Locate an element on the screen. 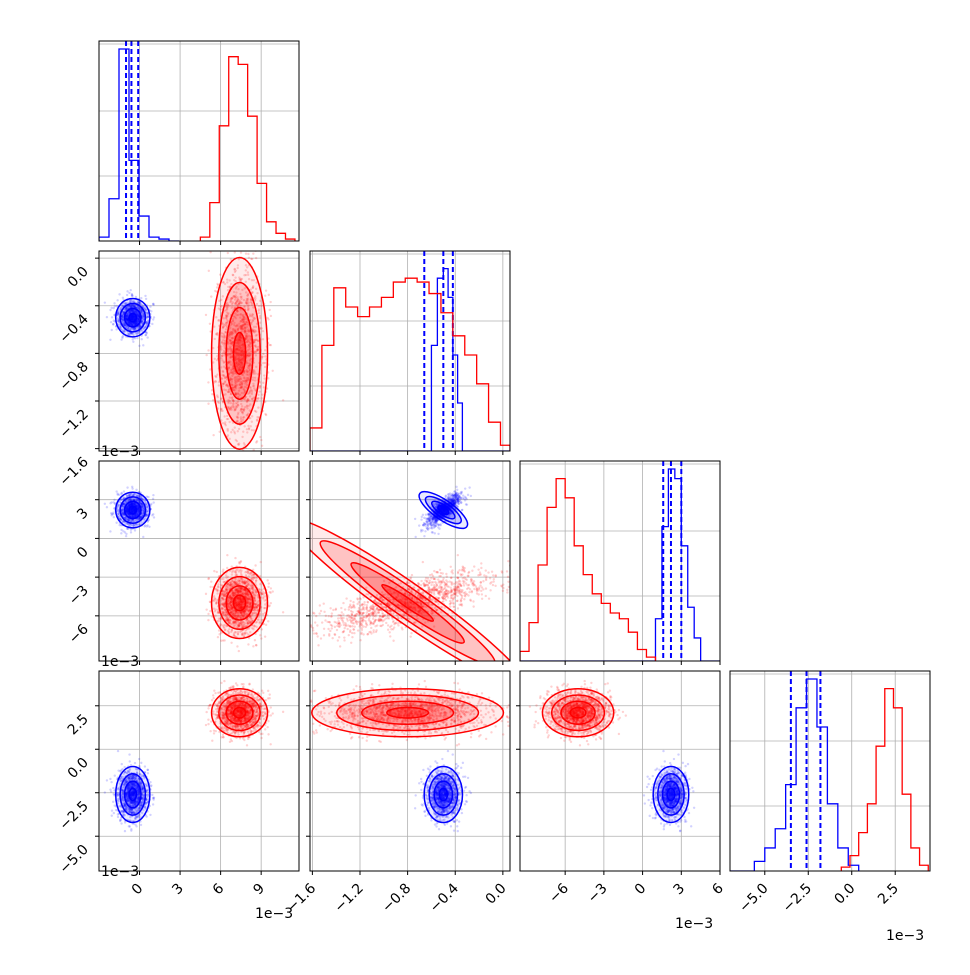 The height and width of the screenshot is (975, 970). y-tick-label: −6 is located at coordinates (79, 634).